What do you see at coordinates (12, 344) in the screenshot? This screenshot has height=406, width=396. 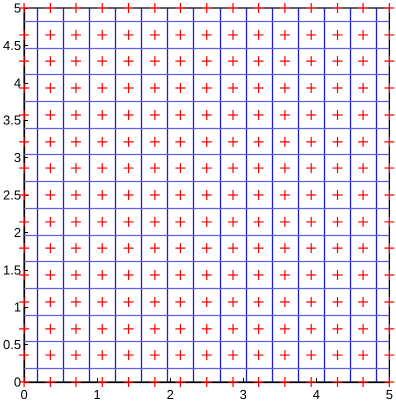 I see `y-tick-label: 0.5` at bounding box center [12, 344].